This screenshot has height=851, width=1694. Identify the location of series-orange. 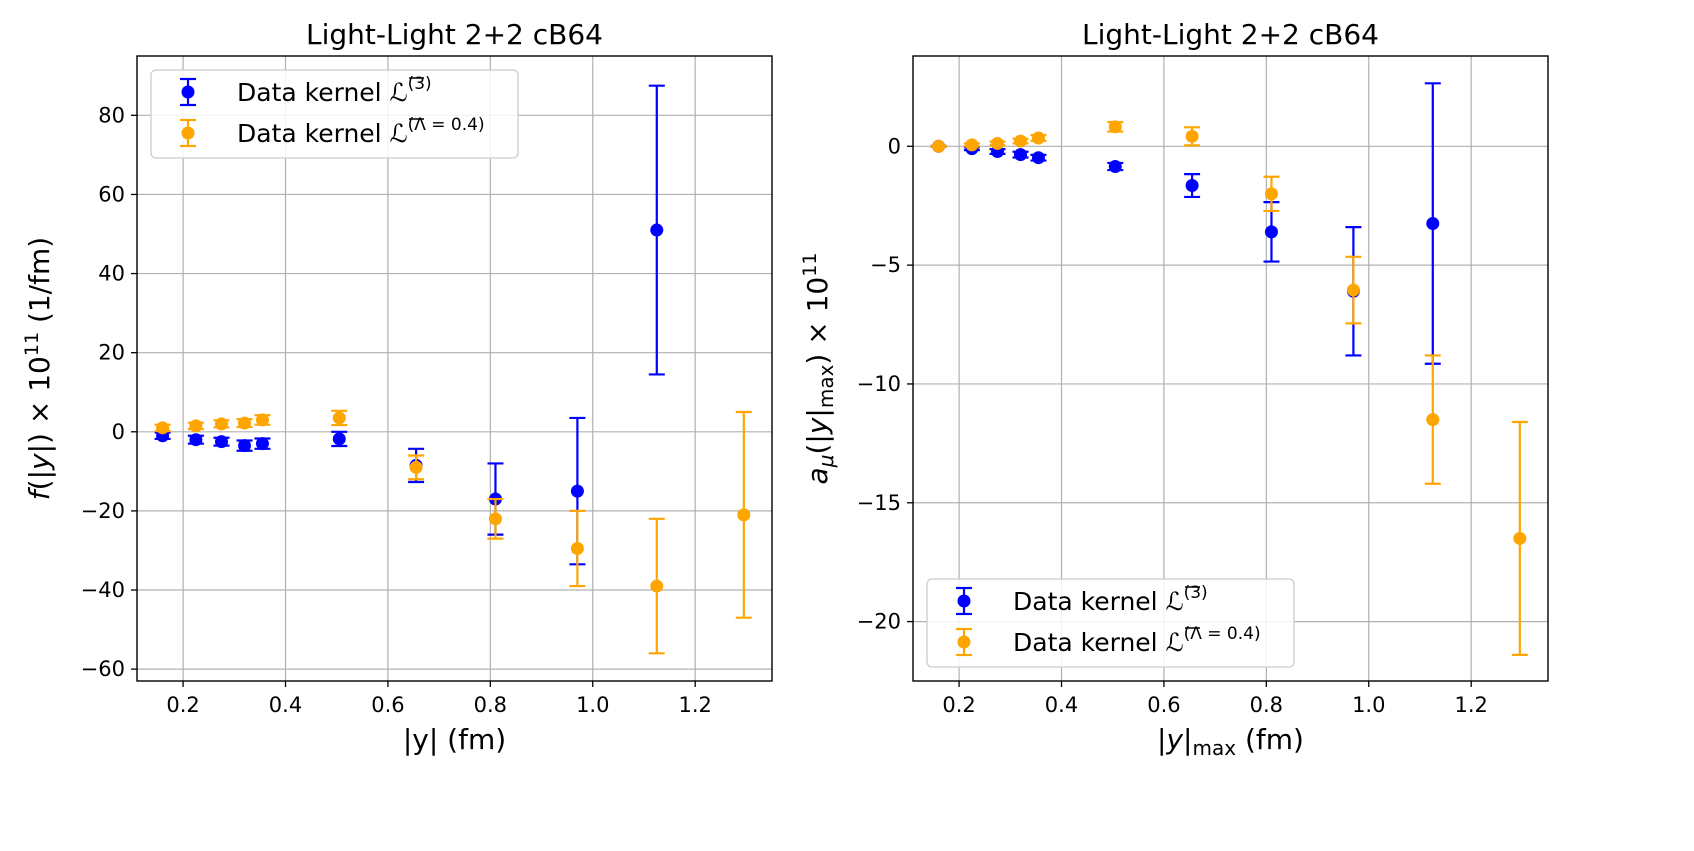
(453, 532).